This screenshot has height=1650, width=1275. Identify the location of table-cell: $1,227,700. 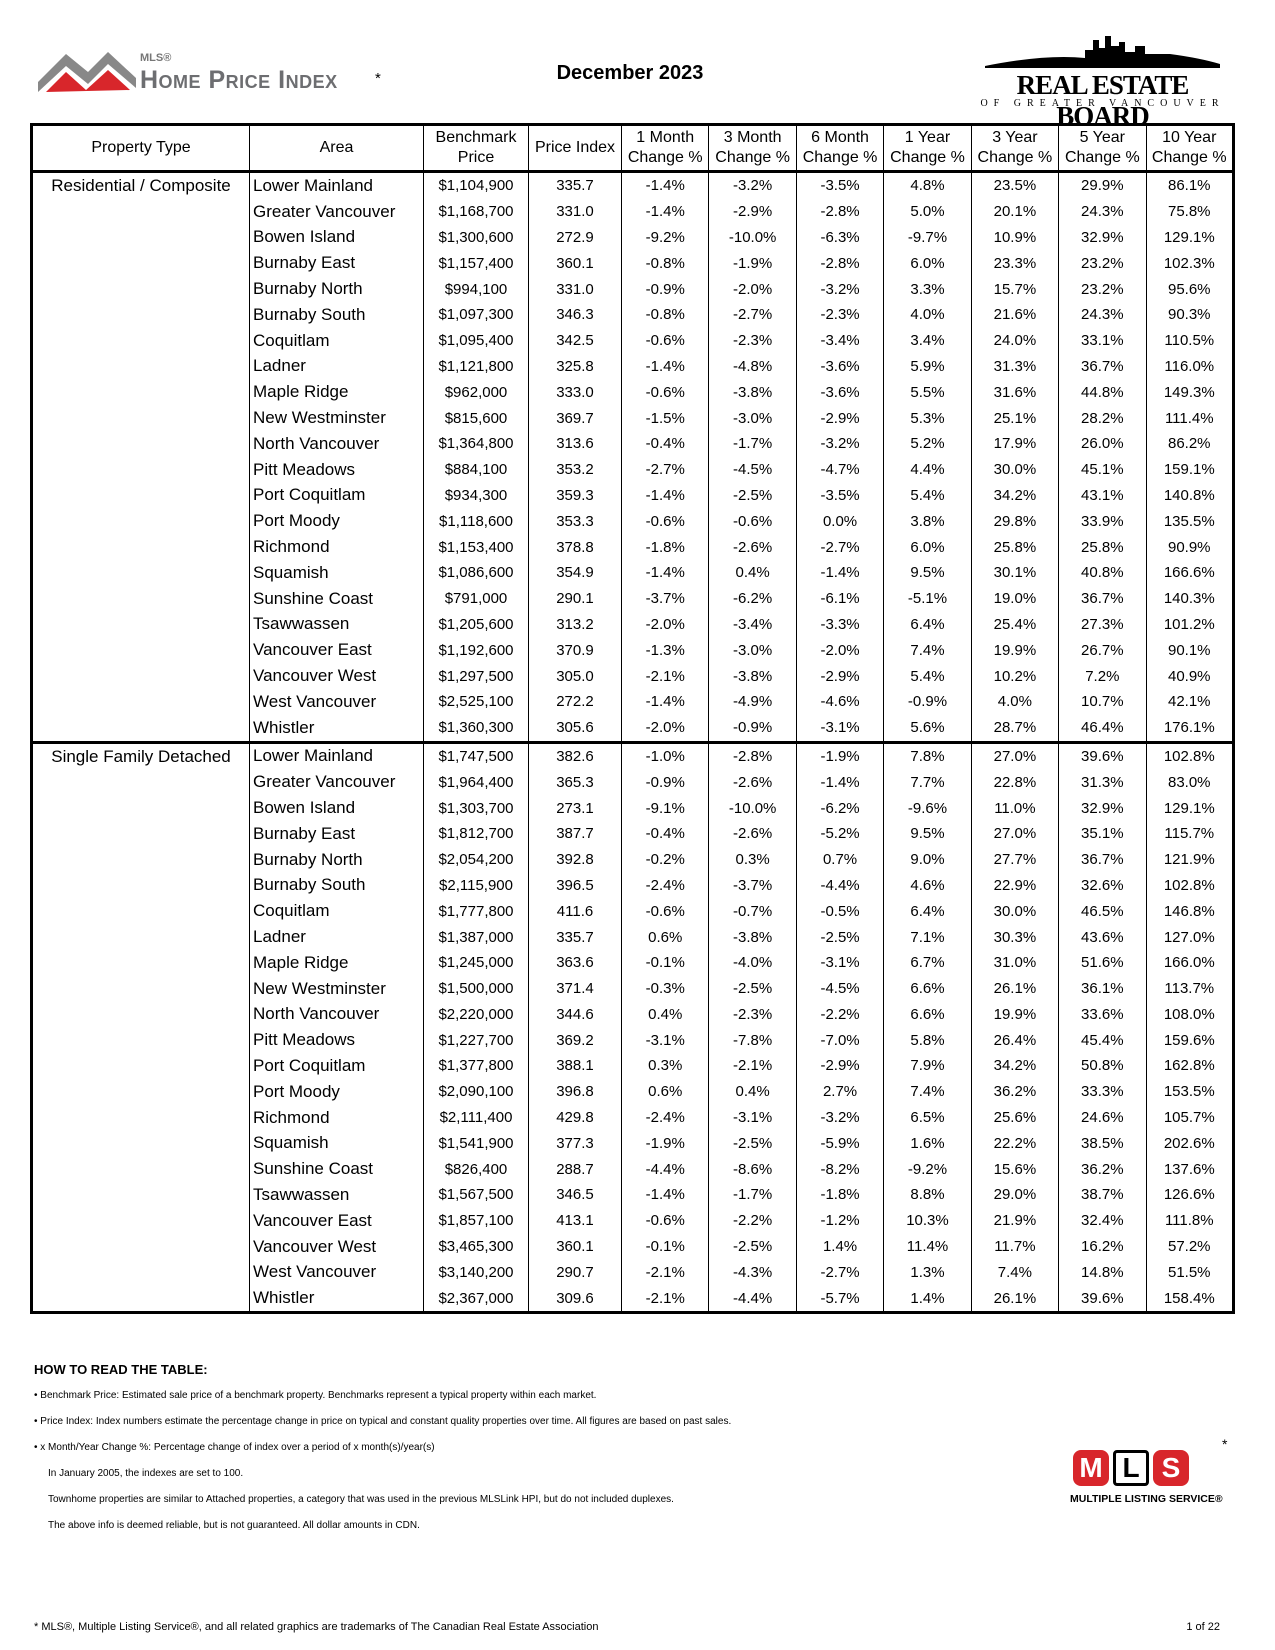
(476, 1040).